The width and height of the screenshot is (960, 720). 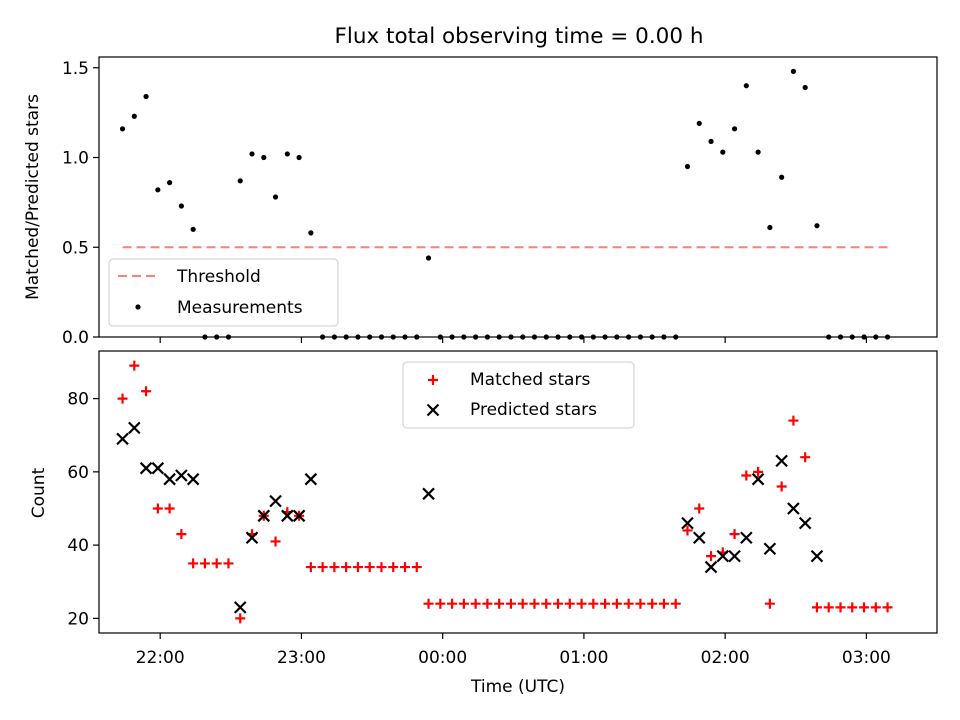 I want to click on bottom-y-tick-label-0: 20, so click(x=78, y=619).